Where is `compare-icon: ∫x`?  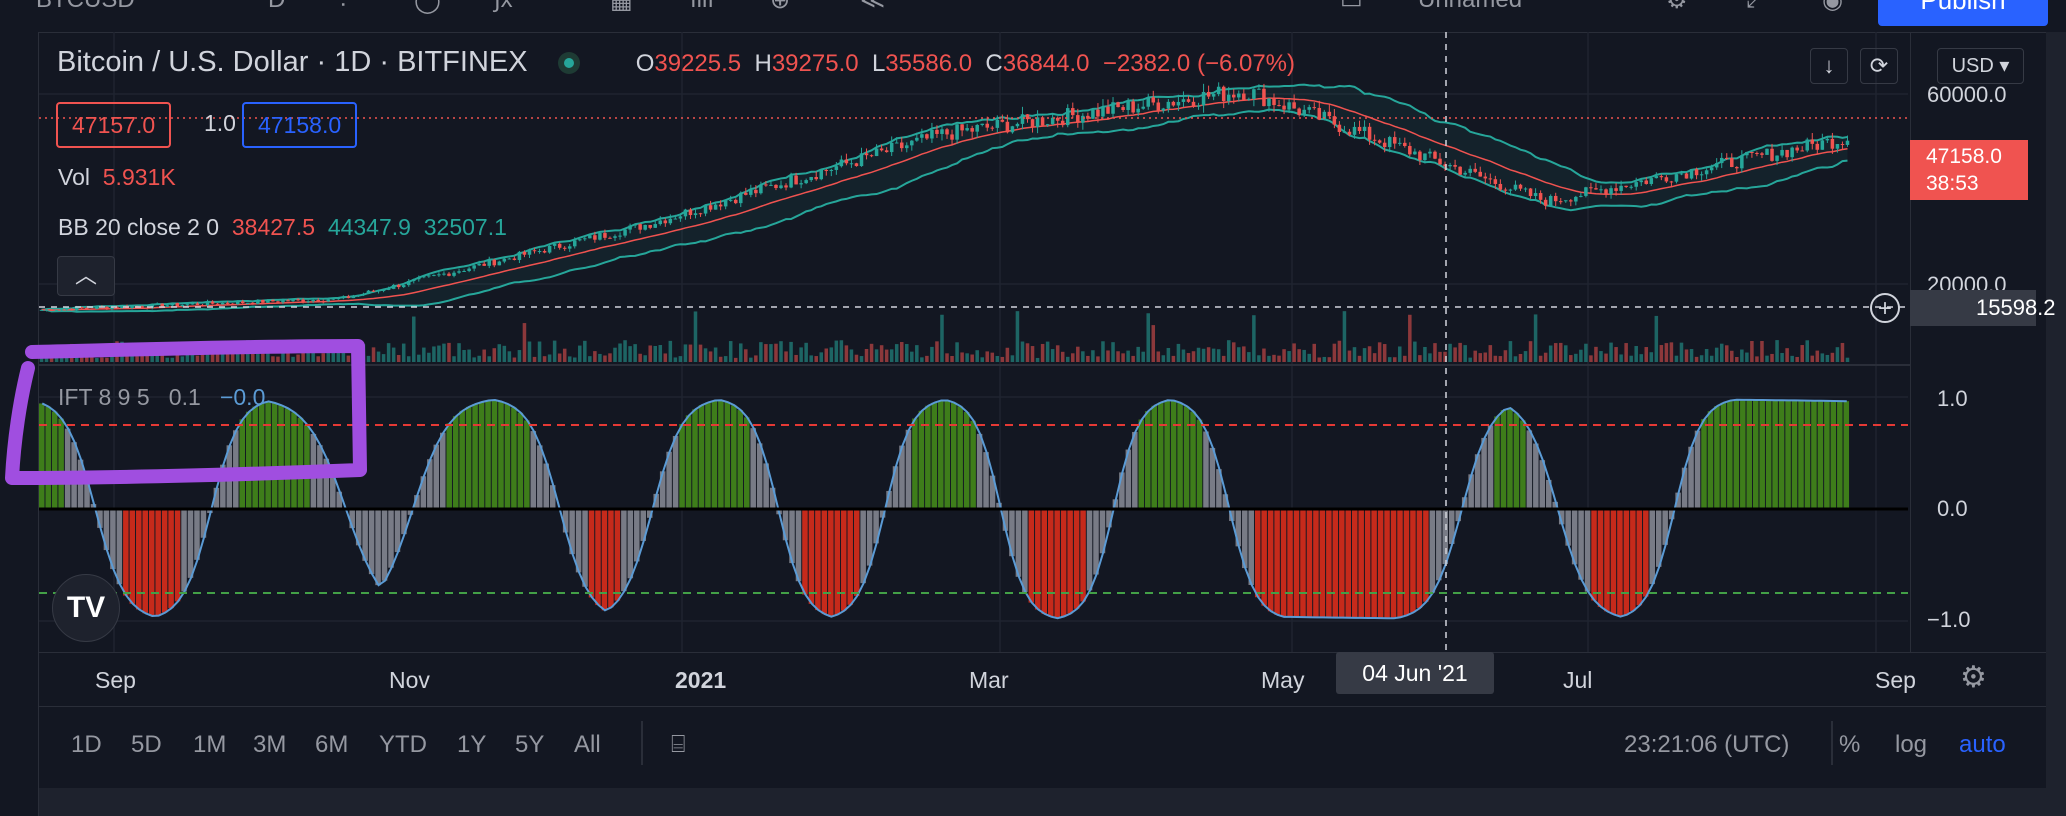
compare-icon: ∫x is located at coordinates (503, 13).